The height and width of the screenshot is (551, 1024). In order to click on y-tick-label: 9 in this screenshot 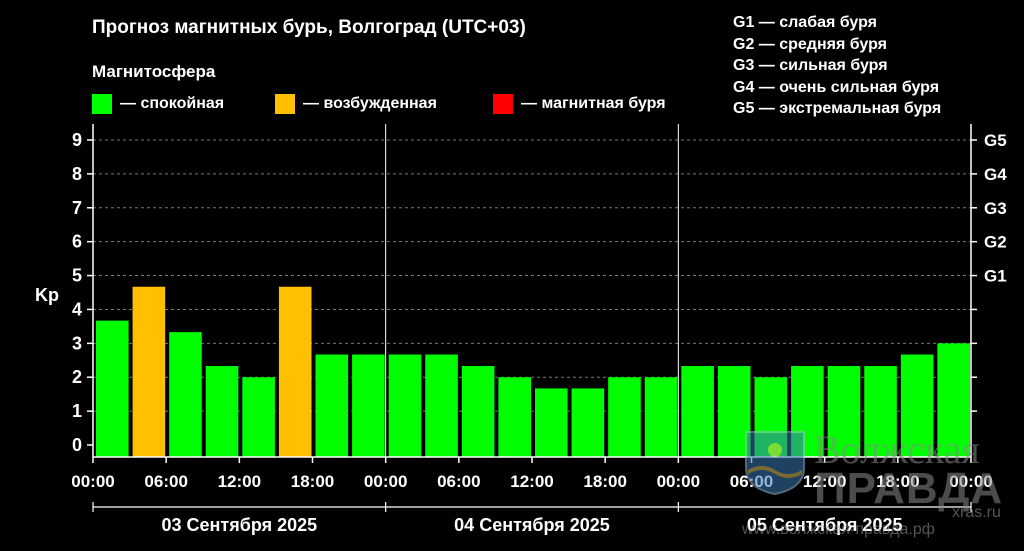, I will do `click(77, 140)`.